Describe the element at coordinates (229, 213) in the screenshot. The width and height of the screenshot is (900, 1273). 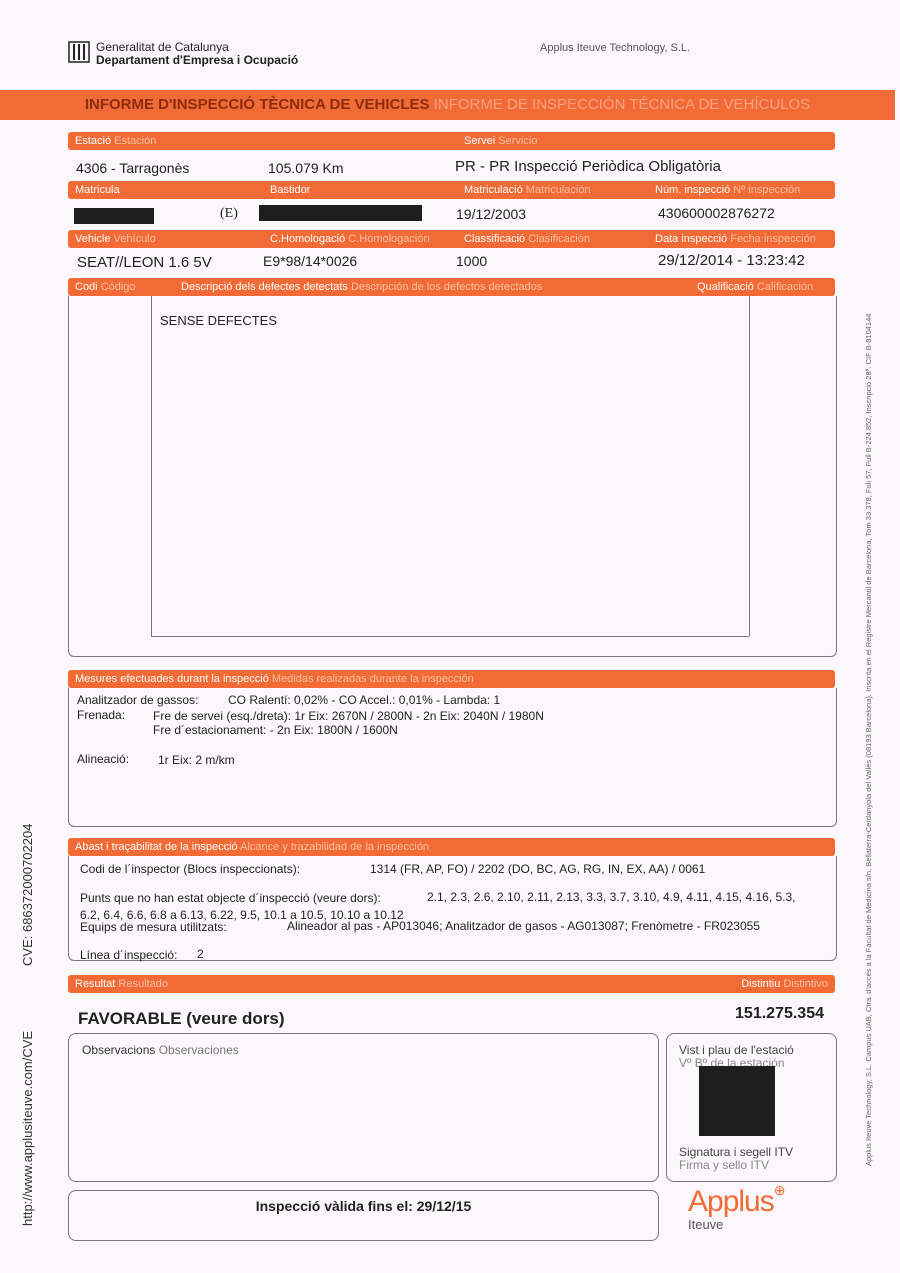
I see `plate-suffix: (E)` at that location.